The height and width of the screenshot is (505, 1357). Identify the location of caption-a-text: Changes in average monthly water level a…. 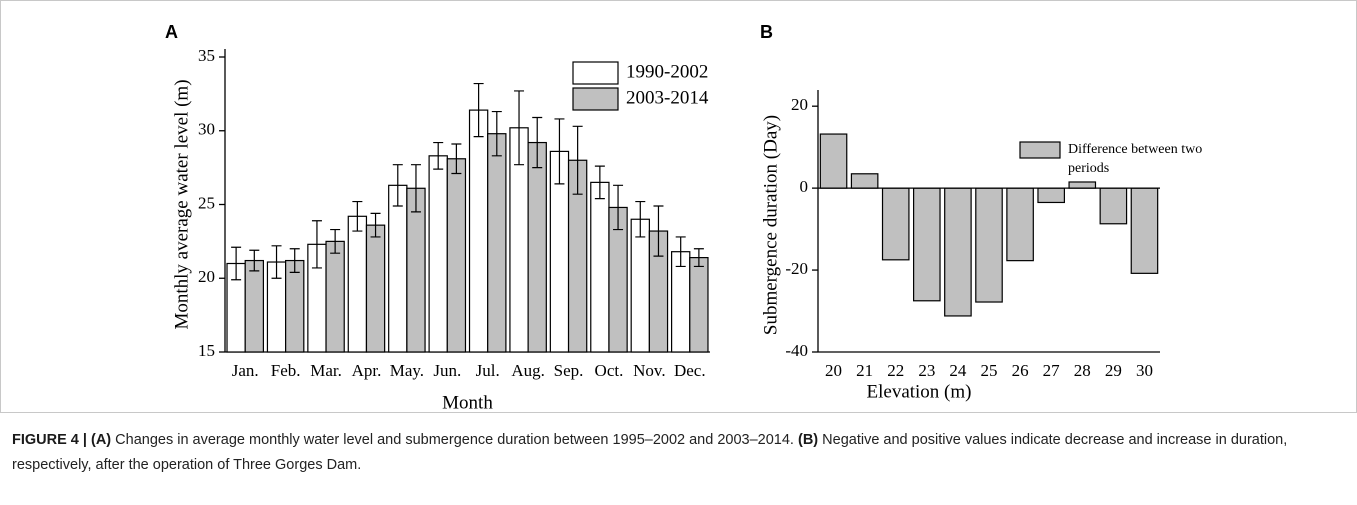
(454, 440).